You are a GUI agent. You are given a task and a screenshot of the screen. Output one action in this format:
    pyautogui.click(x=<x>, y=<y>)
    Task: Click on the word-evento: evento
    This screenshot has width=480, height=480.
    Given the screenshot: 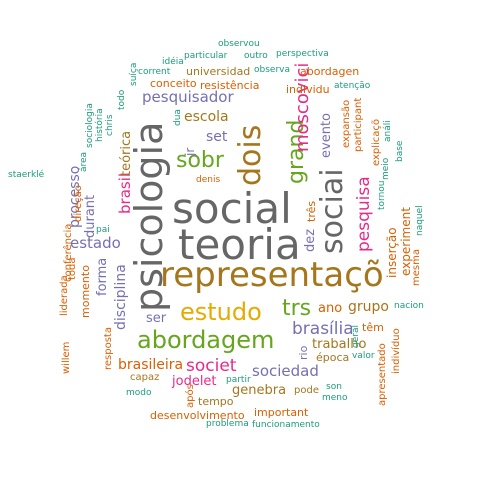 What is the action you would take?
    pyautogui.click(x=326, y=135)
    